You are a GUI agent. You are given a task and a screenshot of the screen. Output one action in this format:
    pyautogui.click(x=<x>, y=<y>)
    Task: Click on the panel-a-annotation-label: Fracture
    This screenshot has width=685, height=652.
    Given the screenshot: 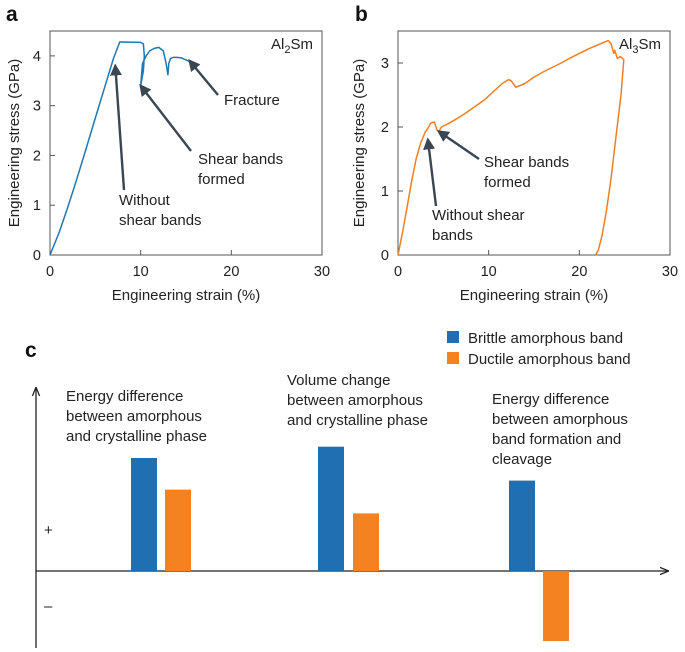 What is the action you would take?
    pyautogui.click(x=252, y=100)
    